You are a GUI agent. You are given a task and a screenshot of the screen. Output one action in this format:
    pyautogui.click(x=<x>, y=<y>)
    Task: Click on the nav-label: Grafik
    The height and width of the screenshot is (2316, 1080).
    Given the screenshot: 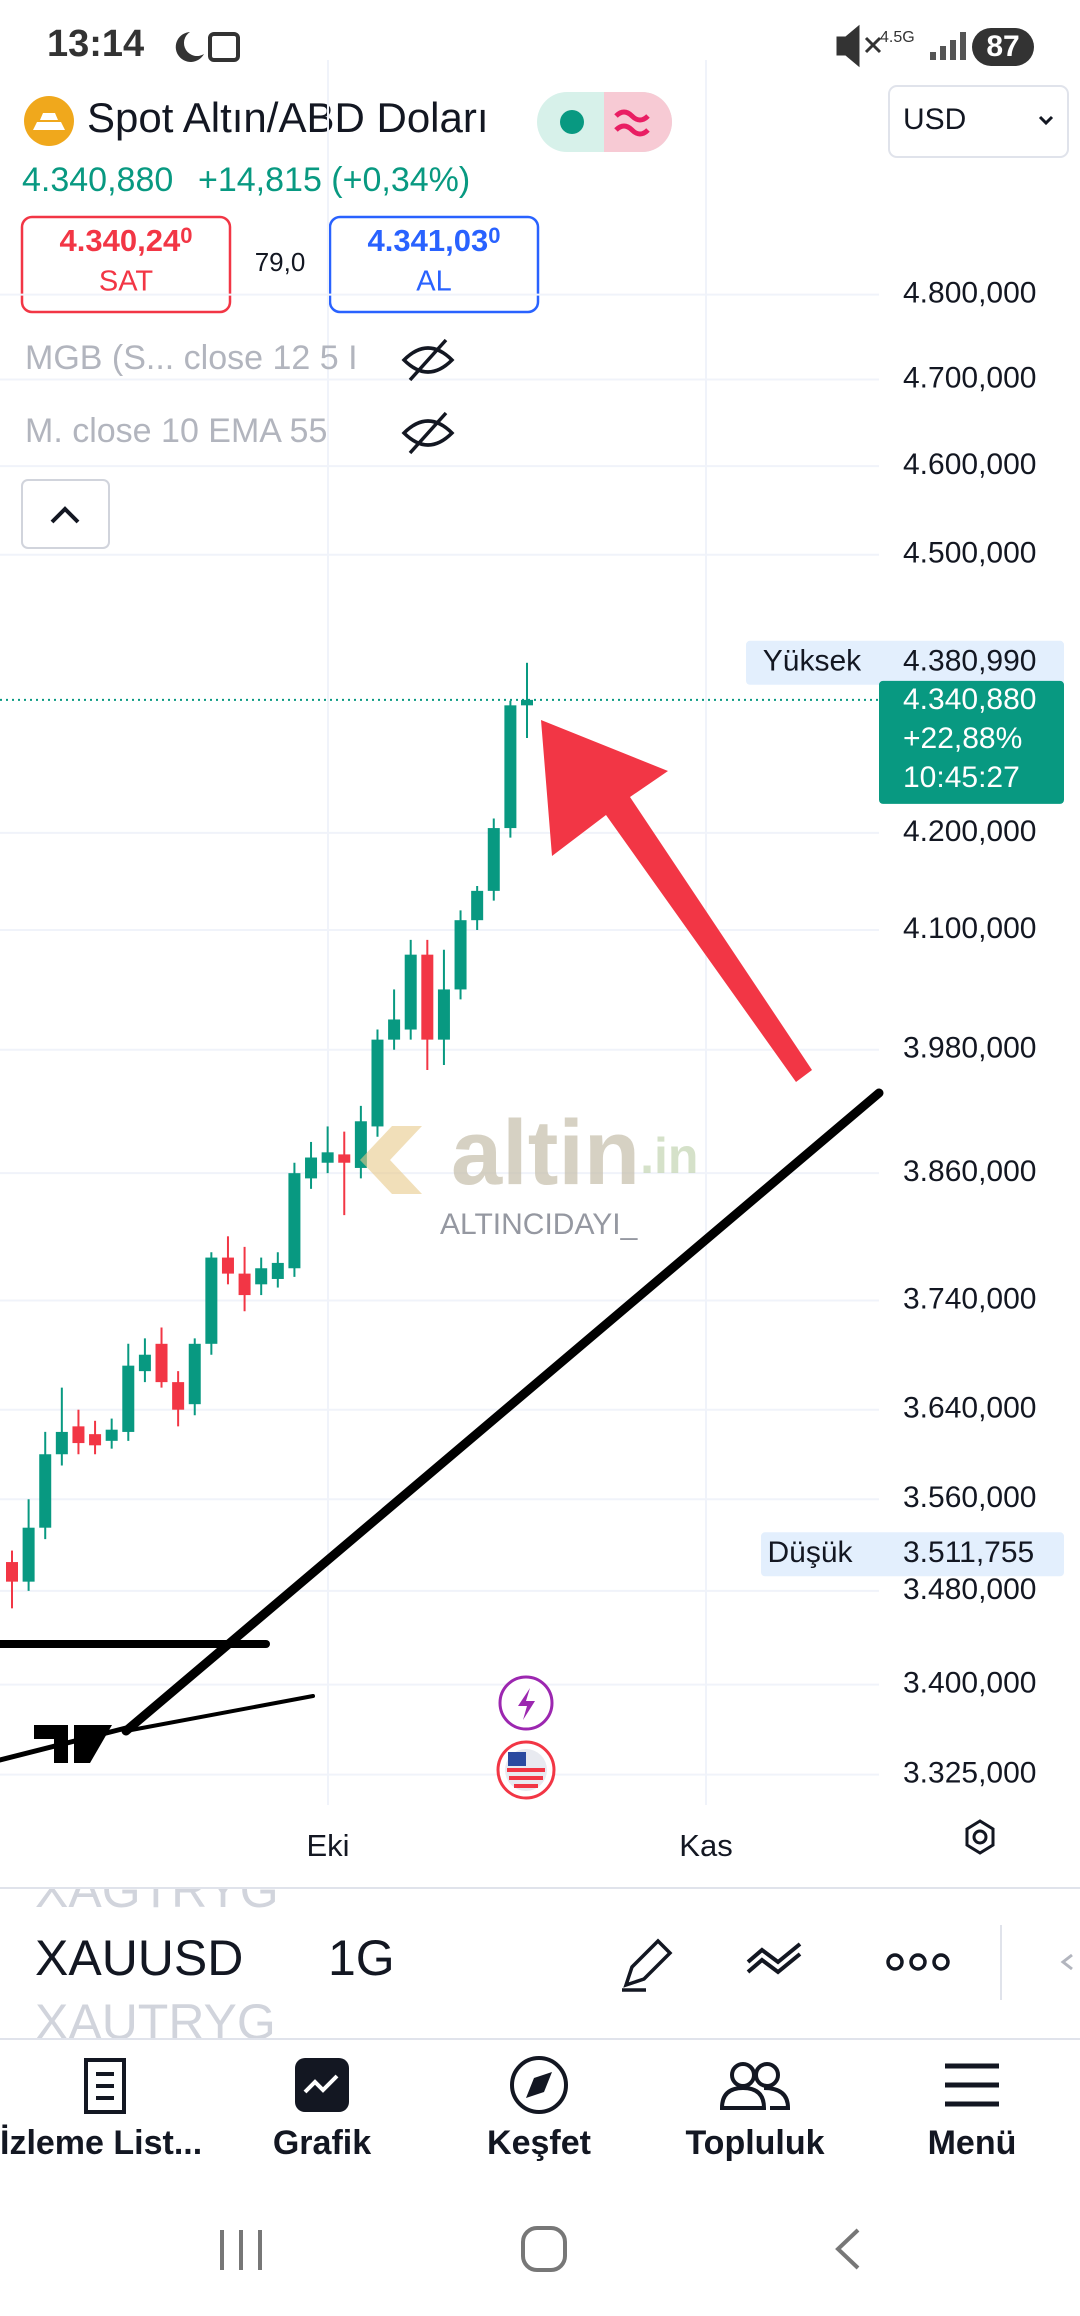 What is the action you would take?
    pyautogui.click(x=322, y=2143)
    